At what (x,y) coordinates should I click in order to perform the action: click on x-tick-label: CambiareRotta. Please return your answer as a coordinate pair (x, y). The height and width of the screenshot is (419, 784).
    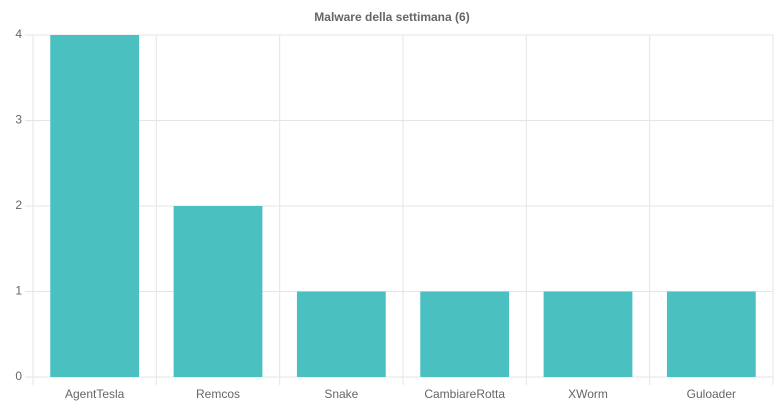
    Looking at the image, I should click on (464, 394).